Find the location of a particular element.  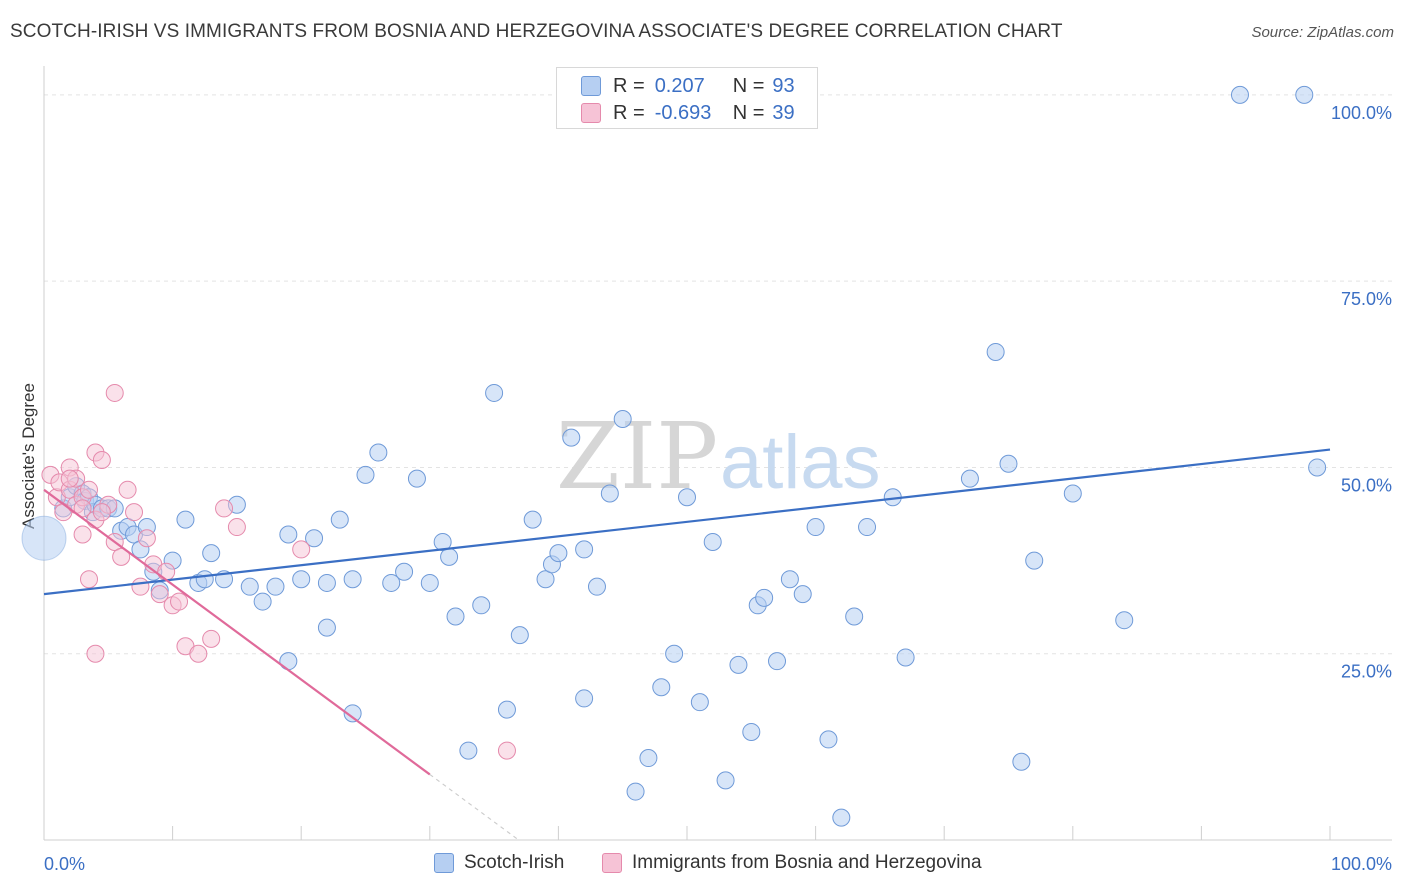

y-tick-label: 75.0% is located at coordinates (1366, 299).